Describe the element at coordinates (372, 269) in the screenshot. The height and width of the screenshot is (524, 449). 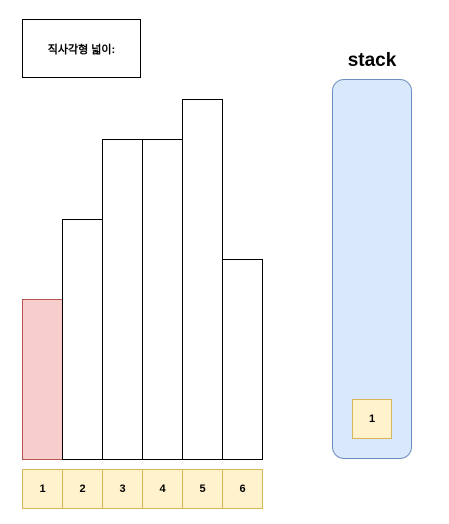
I see `stack-container` at that location.